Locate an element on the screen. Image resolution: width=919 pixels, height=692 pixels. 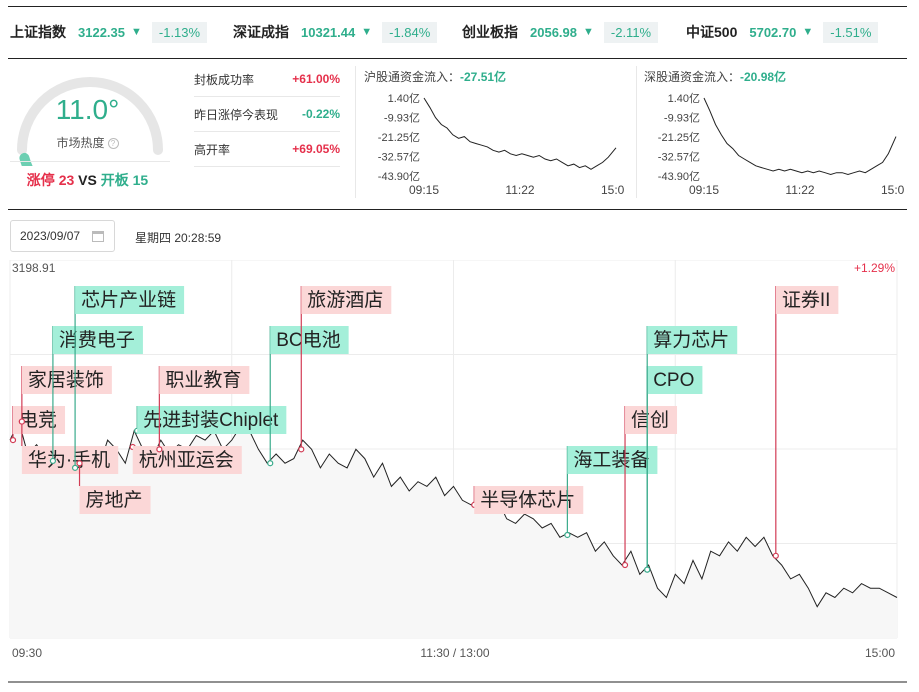
event-tag: 华为·手机 is located at coordinates (68, 446).